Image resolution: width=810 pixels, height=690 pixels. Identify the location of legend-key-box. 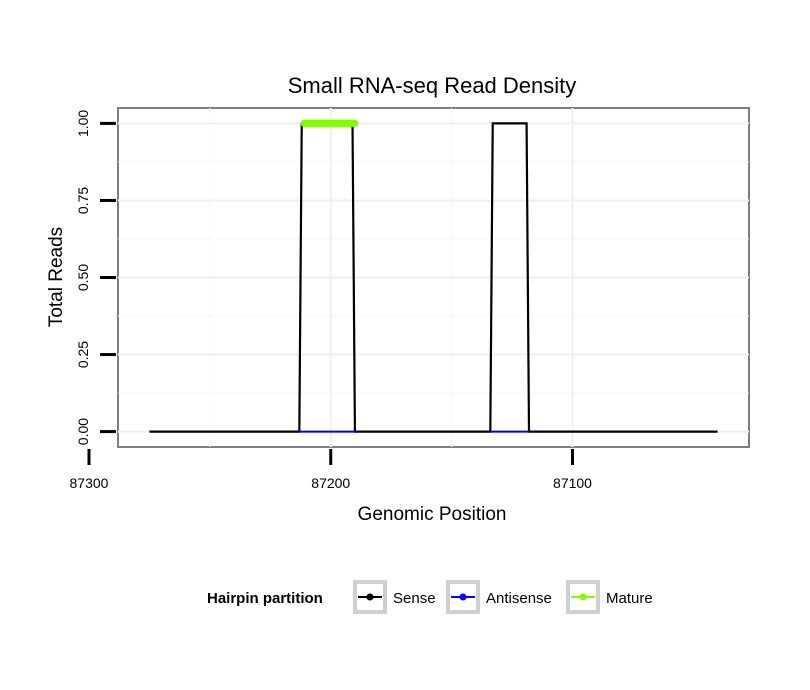
(583, 597).